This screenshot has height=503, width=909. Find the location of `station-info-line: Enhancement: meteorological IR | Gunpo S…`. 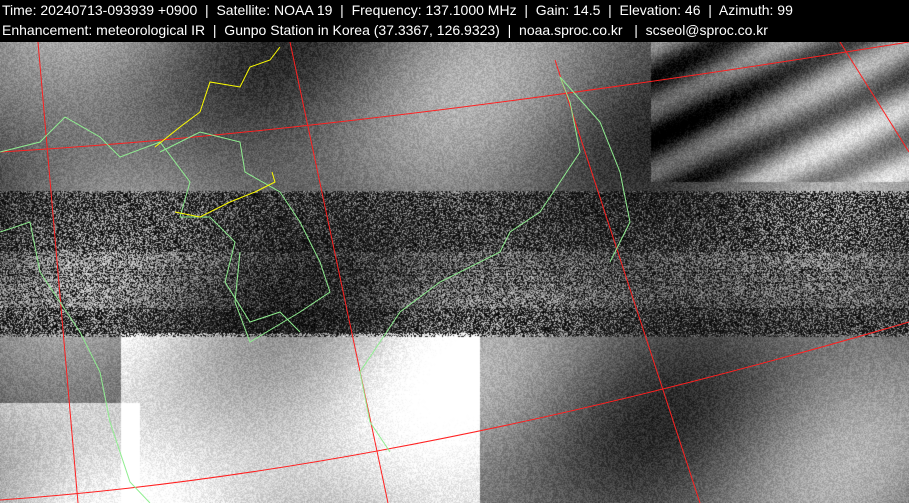

station-info-line: Enhancement: meteorological IR | Gunpo S… is located at coordinates (385, 30).